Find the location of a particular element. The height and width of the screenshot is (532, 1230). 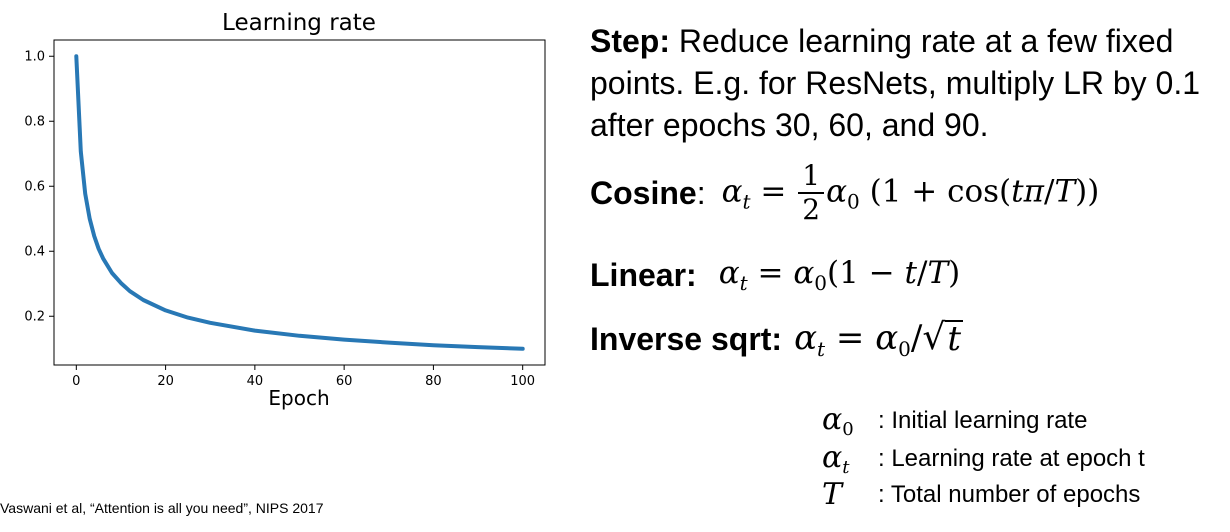

chart-title: Learning rate is located at coordinates (299, 23).